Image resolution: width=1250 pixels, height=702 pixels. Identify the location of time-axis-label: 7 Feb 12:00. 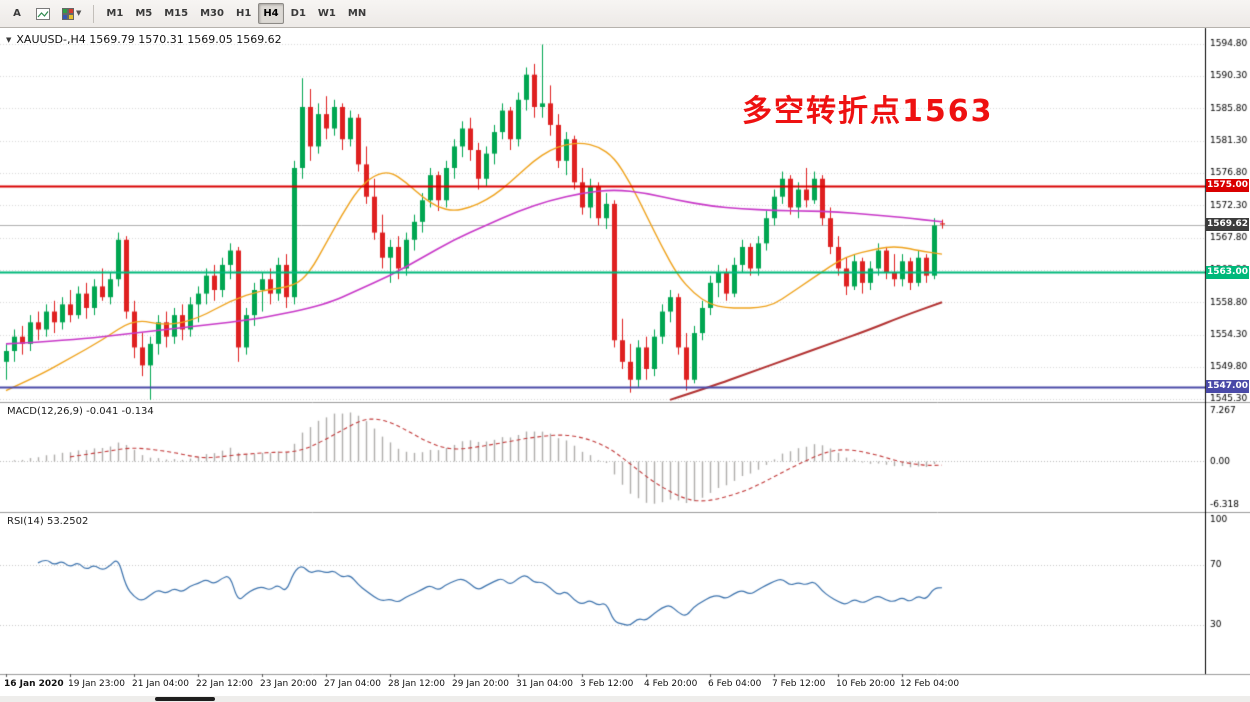
(799, 684).